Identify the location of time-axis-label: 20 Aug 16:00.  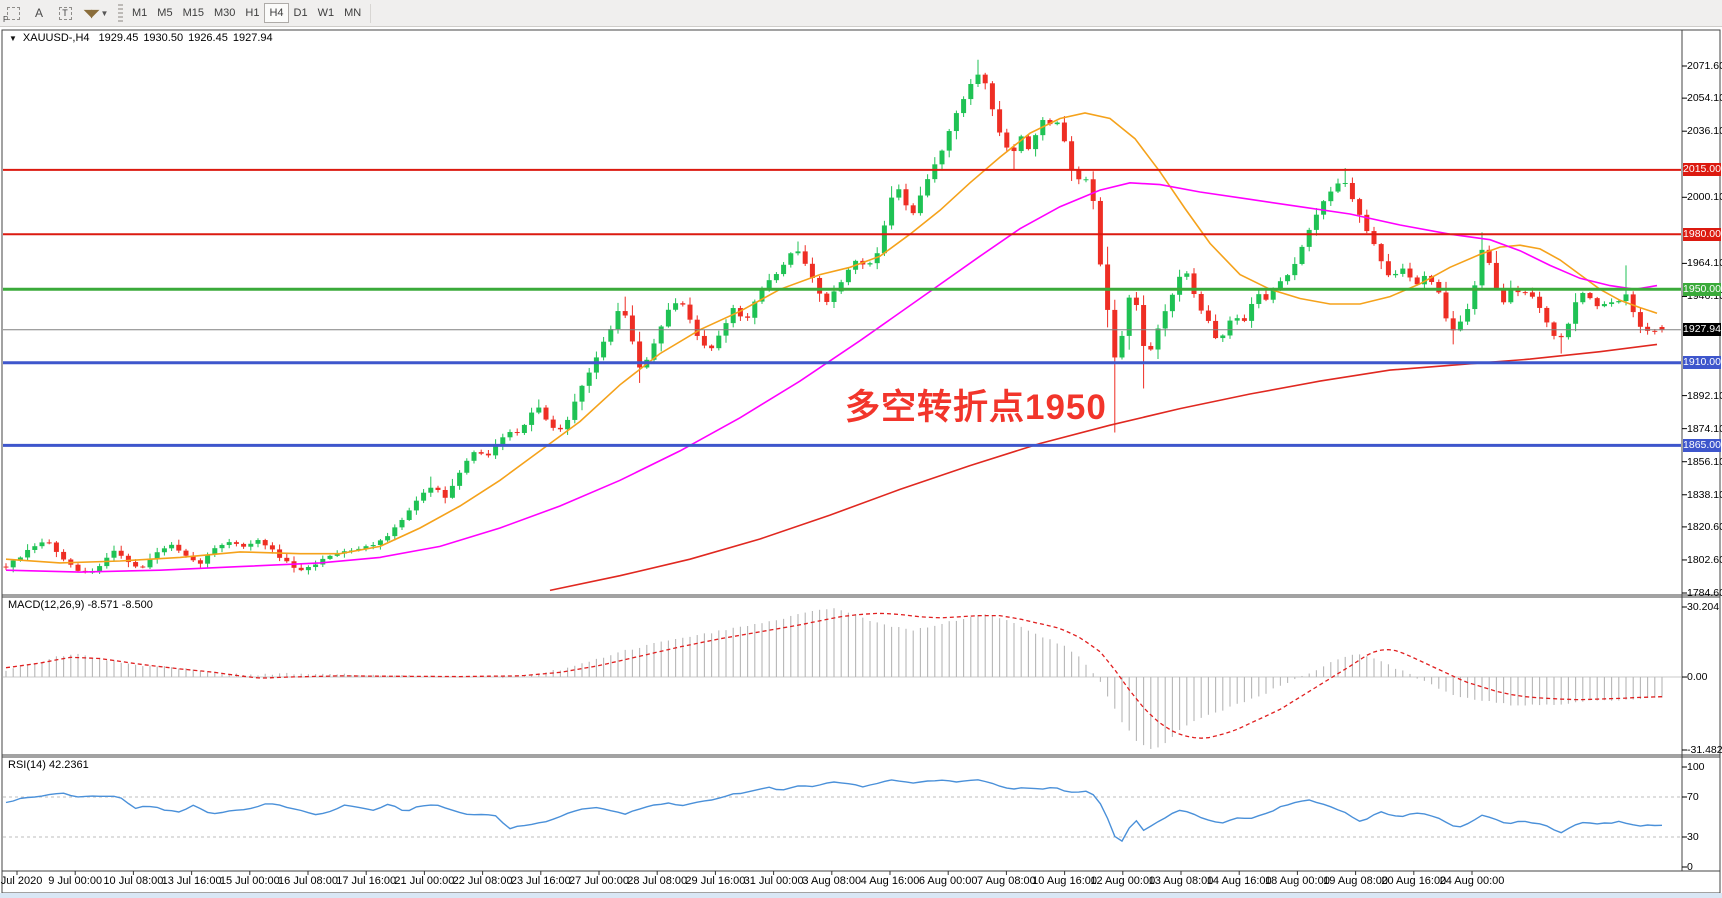
(1414, 881).